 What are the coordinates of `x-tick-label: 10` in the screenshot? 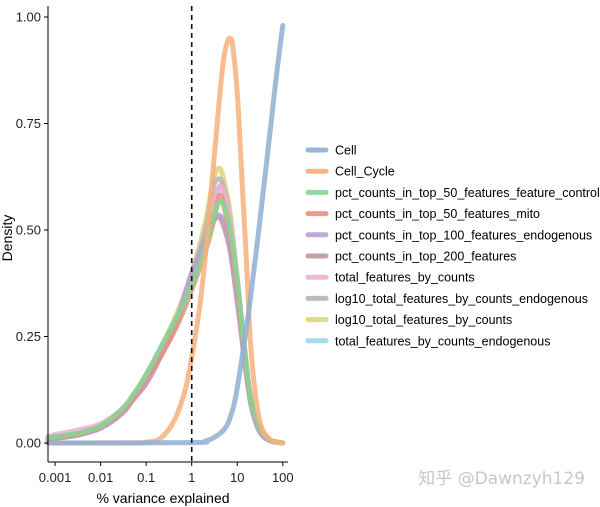 It's located at (237, 477).